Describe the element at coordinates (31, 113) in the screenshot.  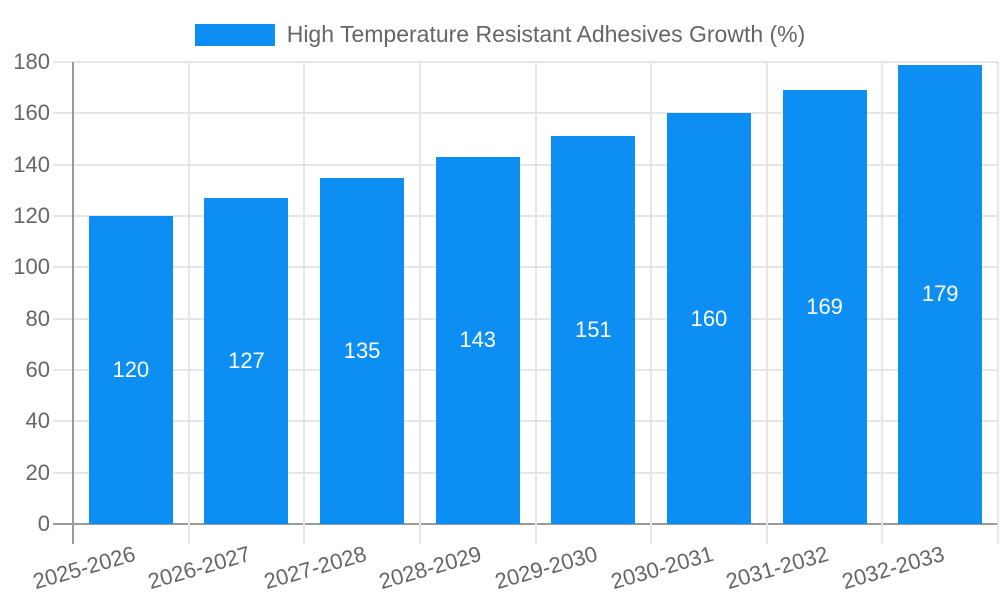
I see `y-axis-tick-label: 160` at that location.